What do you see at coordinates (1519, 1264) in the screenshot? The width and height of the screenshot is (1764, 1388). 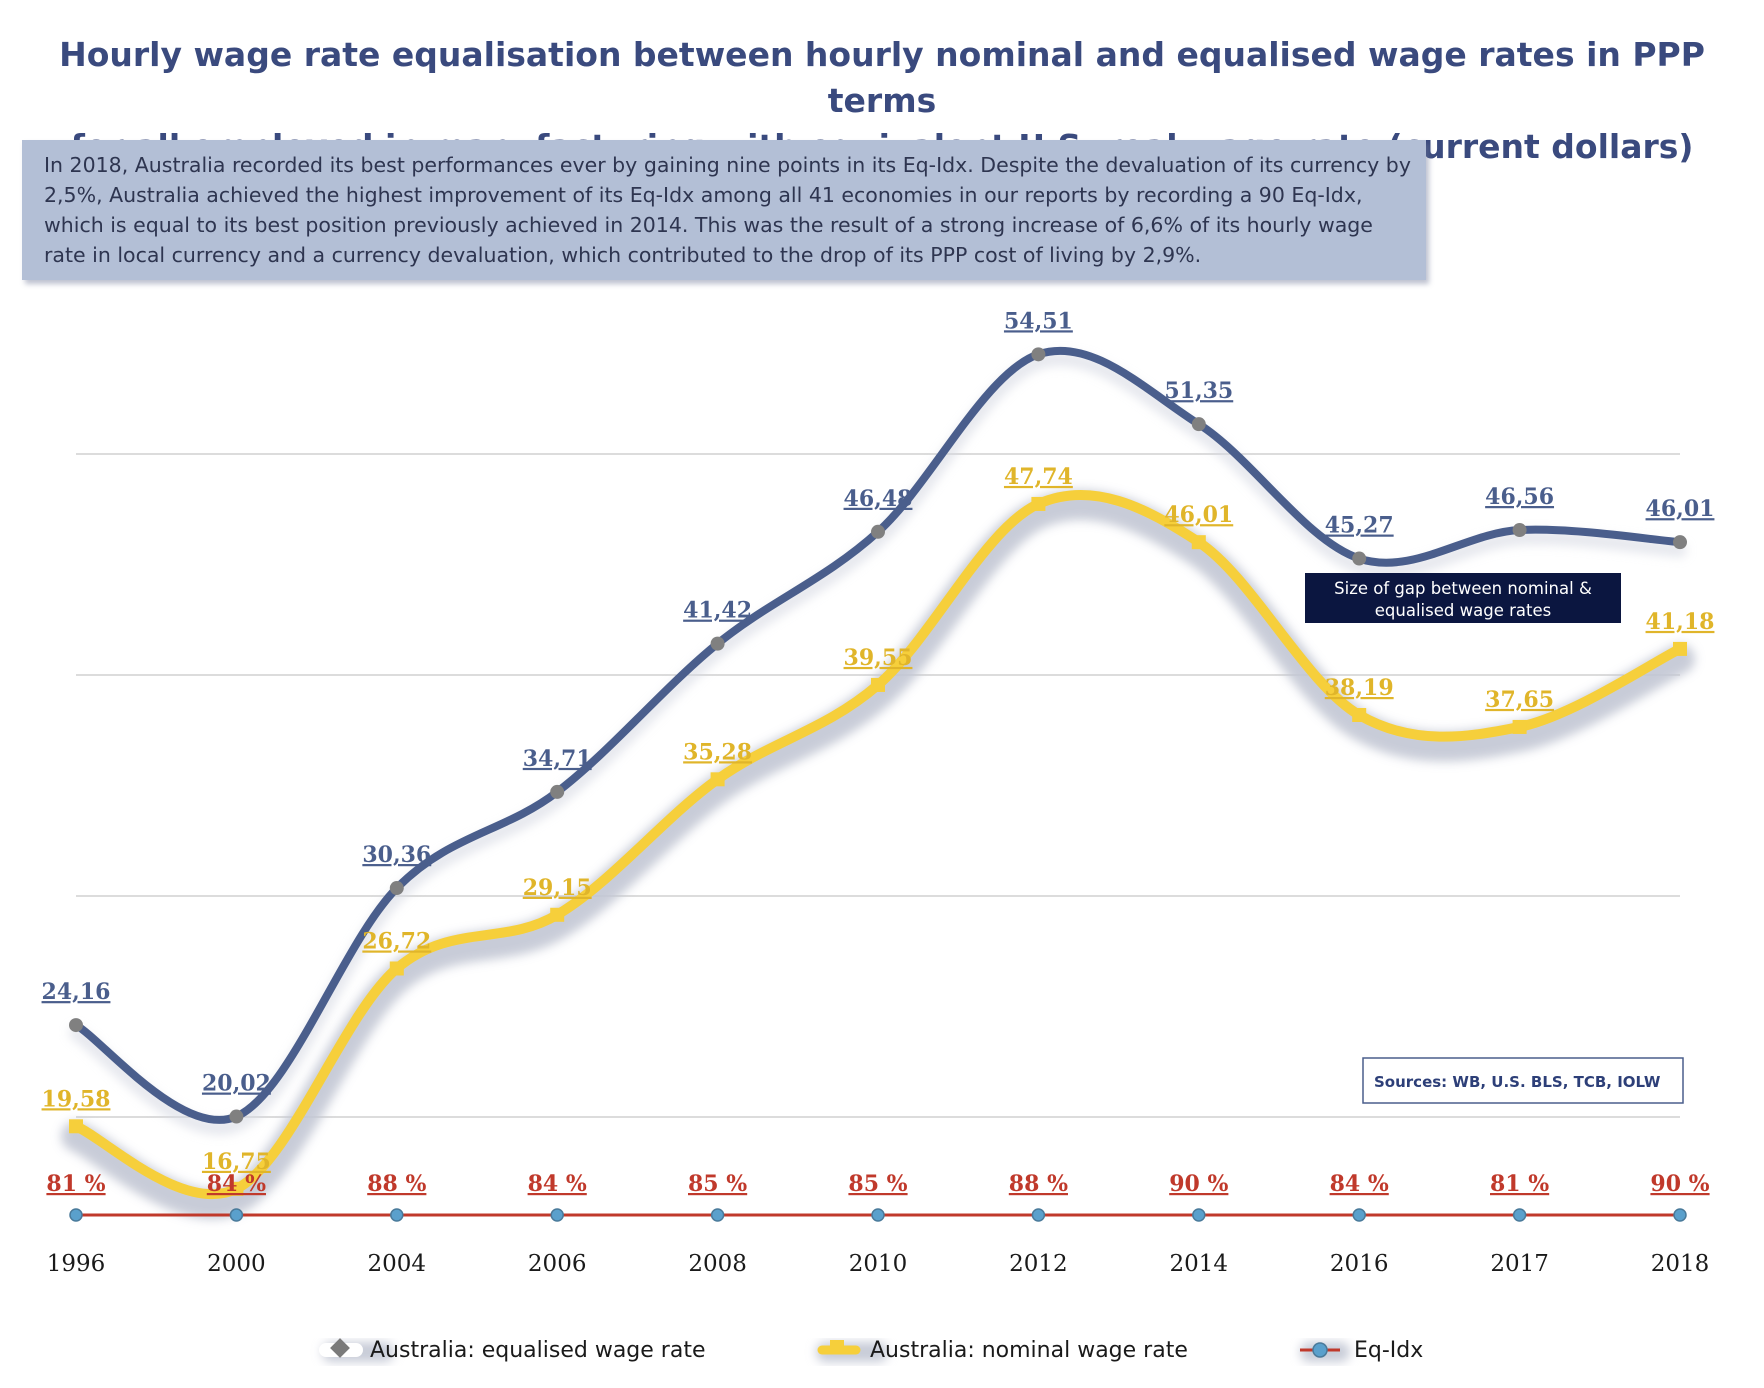 I see `year-label-2017: 2017` at bounding box center [1519, 1264].